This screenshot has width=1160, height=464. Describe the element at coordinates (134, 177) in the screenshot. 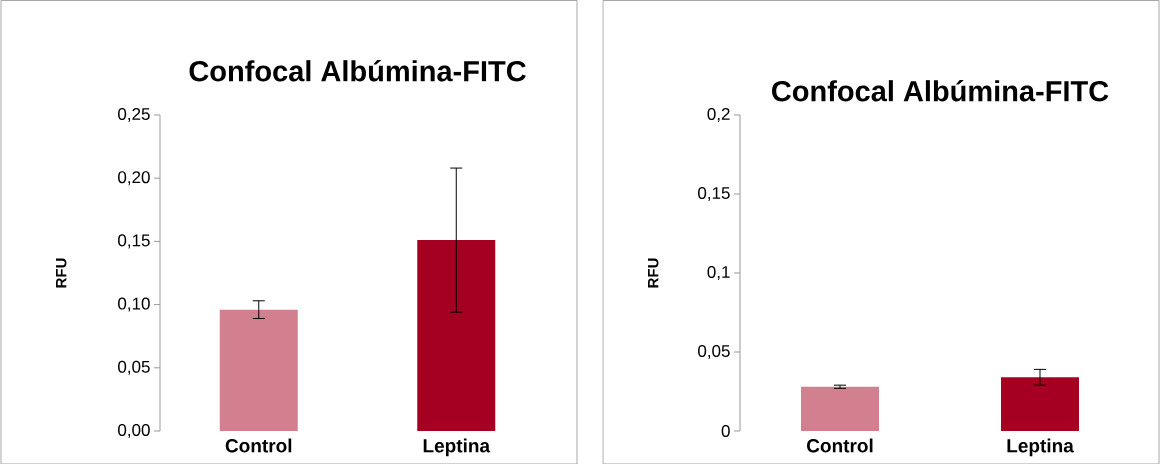

I see `y-tick-label: 0,20` at that location.